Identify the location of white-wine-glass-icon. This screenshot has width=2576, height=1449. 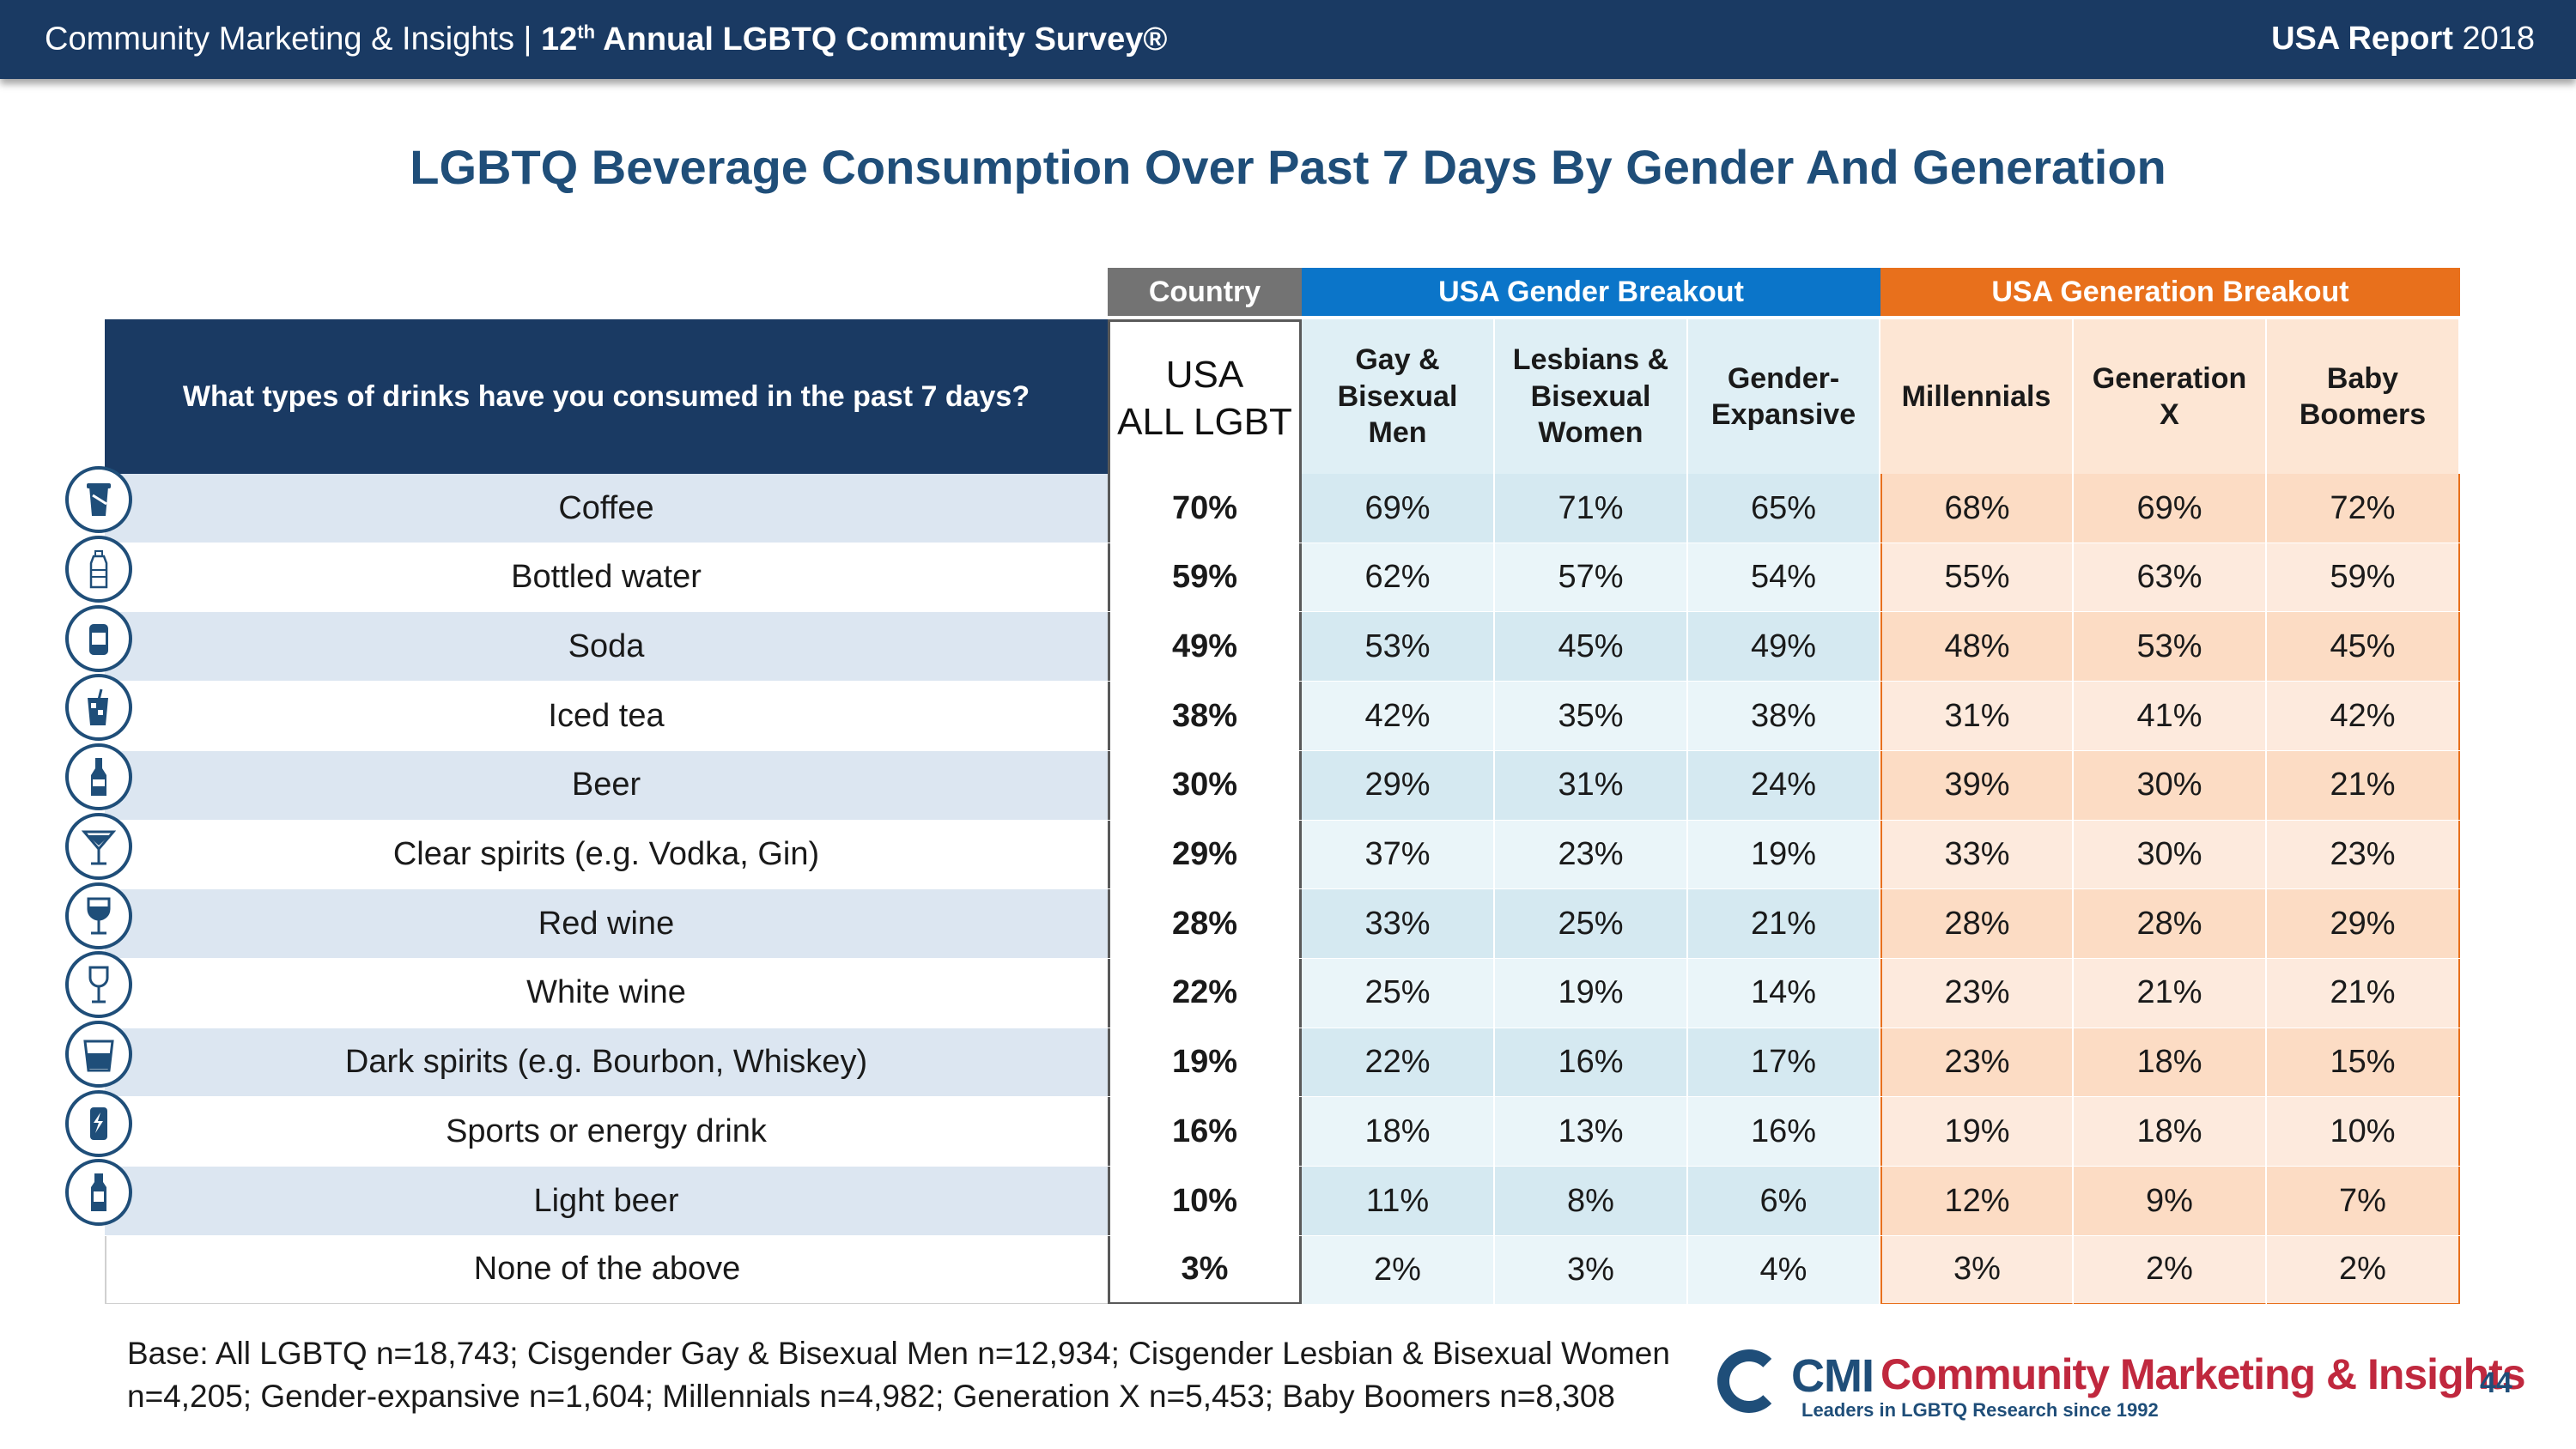
(98, 985).